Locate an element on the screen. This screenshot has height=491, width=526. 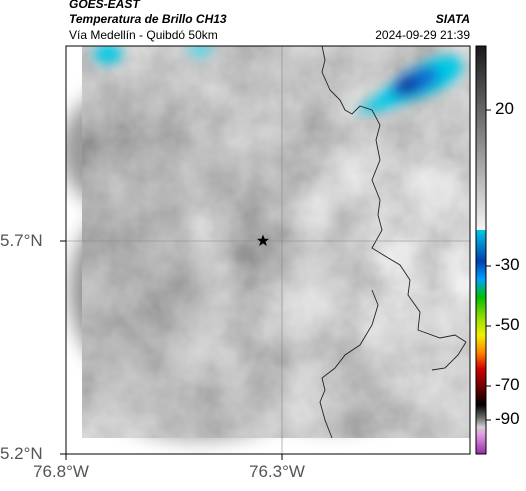
product-title: Temperatura de Brillo CH13 is located at coordinates (148, 19).